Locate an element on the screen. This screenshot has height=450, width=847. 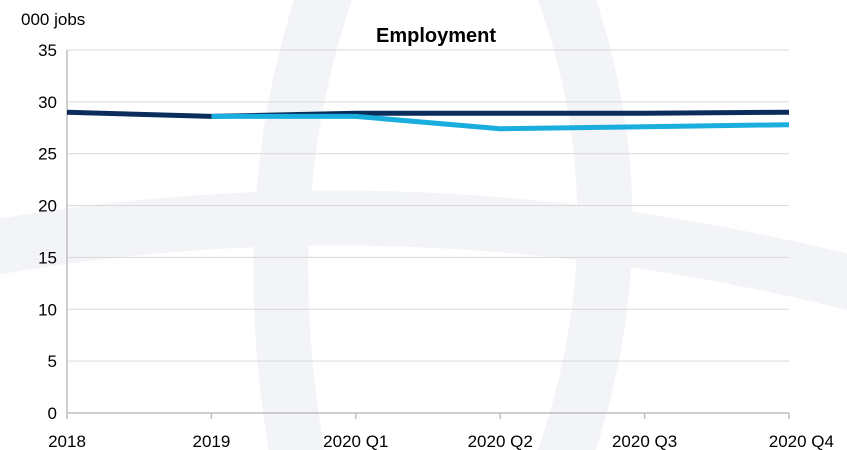
y-tick-label: 20 is located at coordinates (47, 206).